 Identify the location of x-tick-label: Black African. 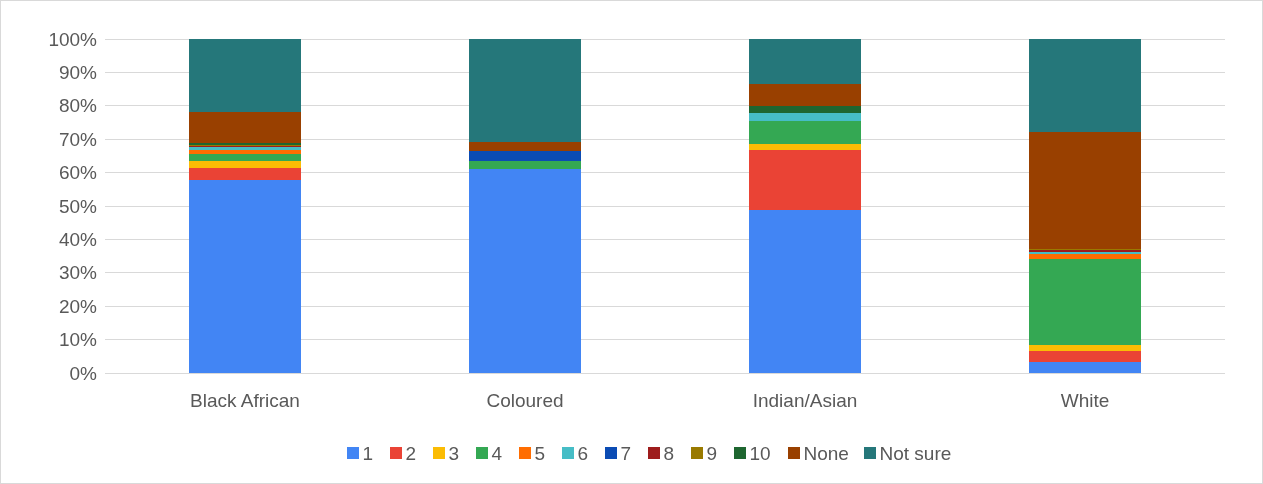
(245, 400).